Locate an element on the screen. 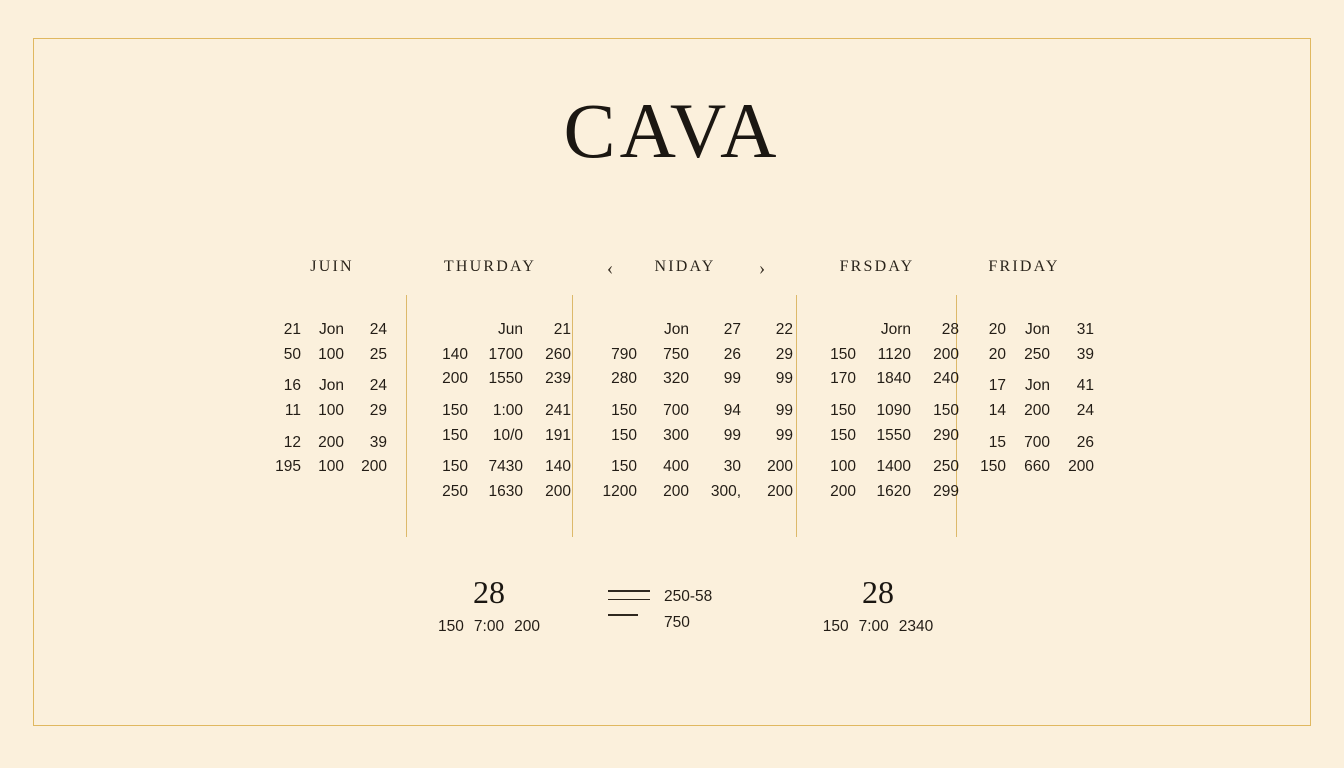 This screenshot has width=1344, height=768. table-row: 150 700 94 99 is located at coordinates (689, 411).